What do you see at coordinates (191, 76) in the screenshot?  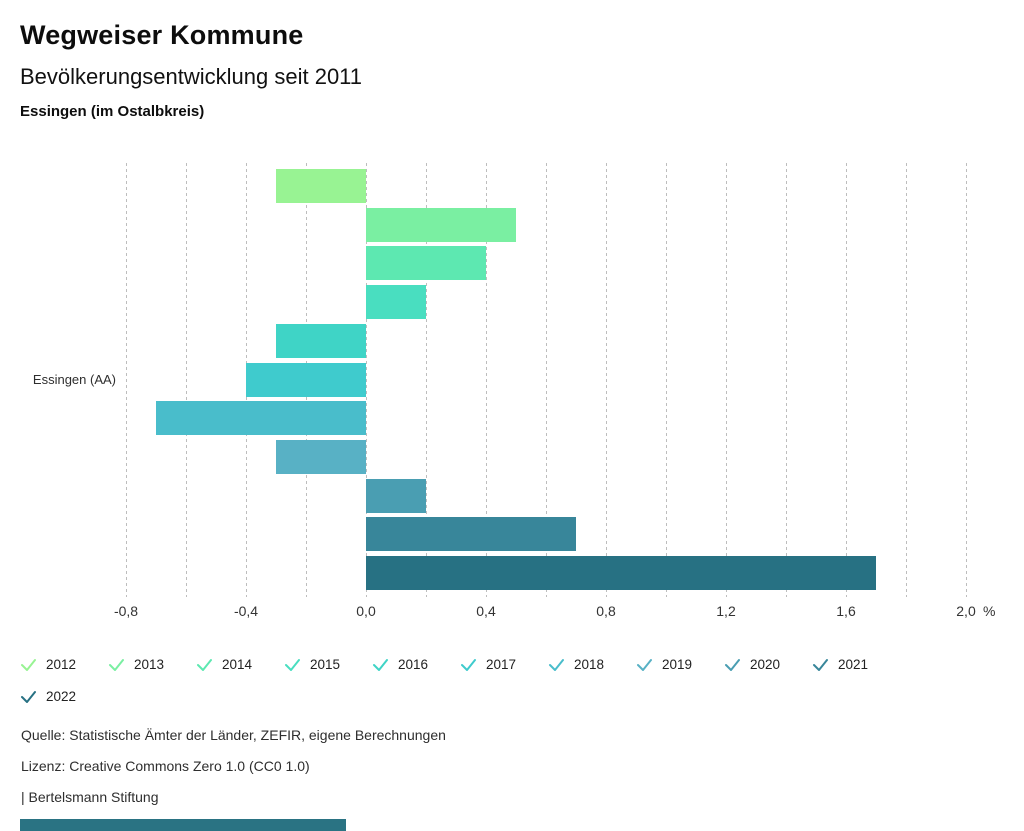 I see `chart-title: Bevölkerungsentwicklung seit 2011` at bounding box center [191, 76].